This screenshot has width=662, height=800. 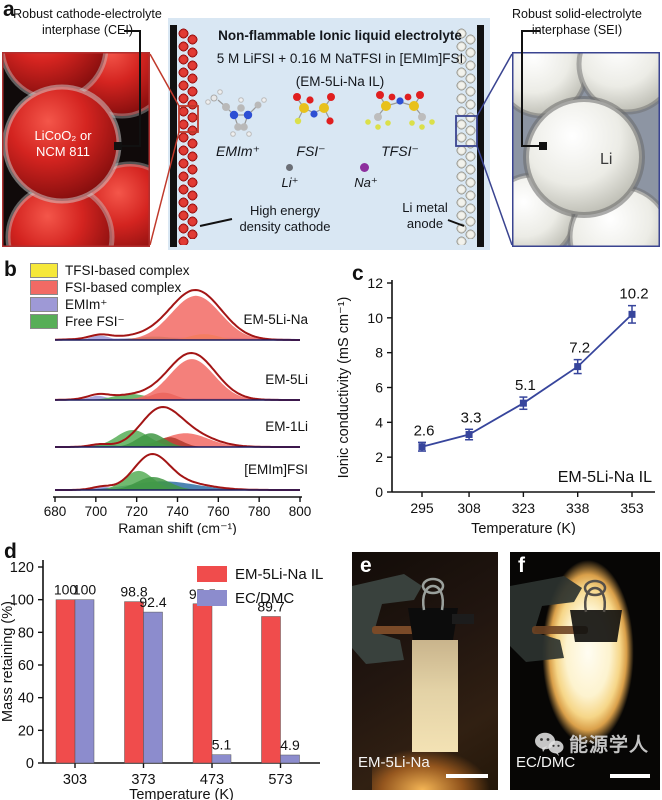 I want to click on anode-leader-line, so click(x=456, y=223).